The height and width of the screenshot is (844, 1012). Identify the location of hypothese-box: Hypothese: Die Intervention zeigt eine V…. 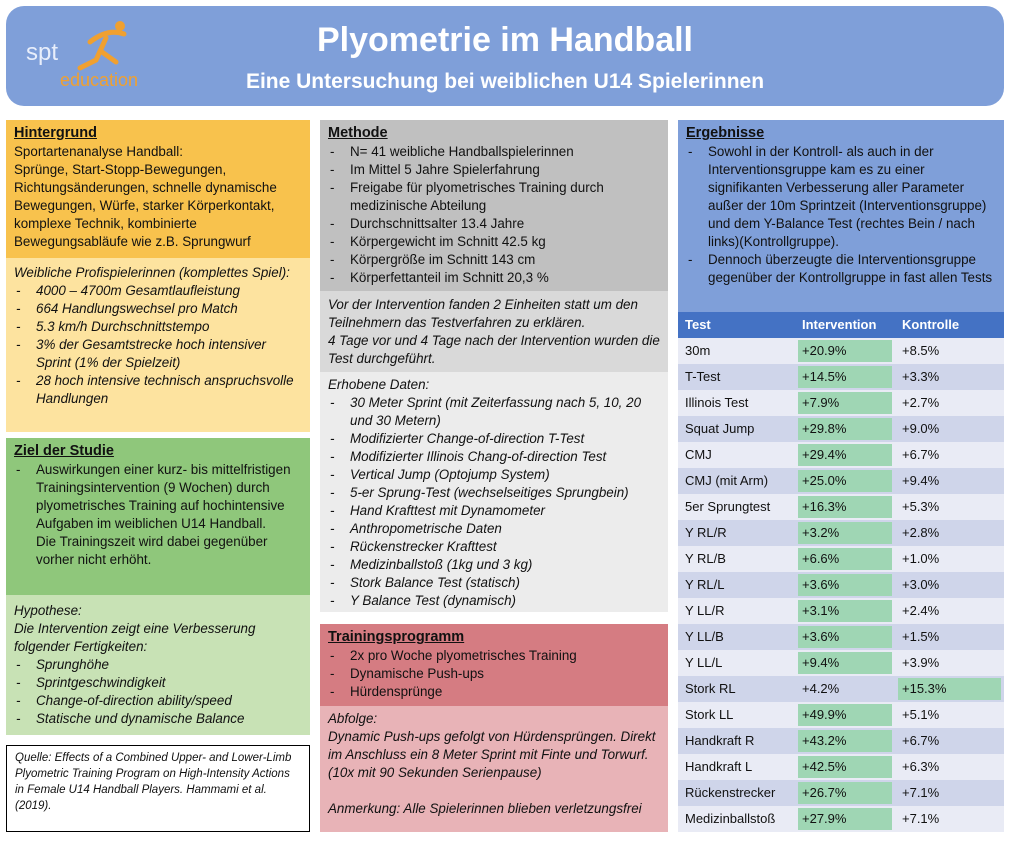
(158, 665).